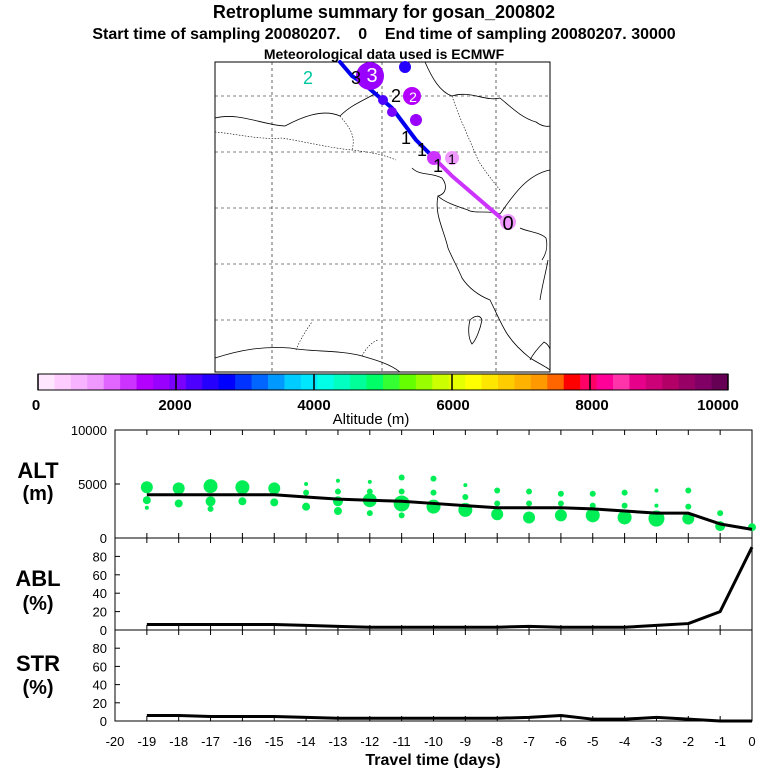 The width and height of the screenshot is (768, 768). What do you see at coordinates (625, 741) in the screenshot?
I see `x-tick-label: -4` at bounding box center [625, 741].